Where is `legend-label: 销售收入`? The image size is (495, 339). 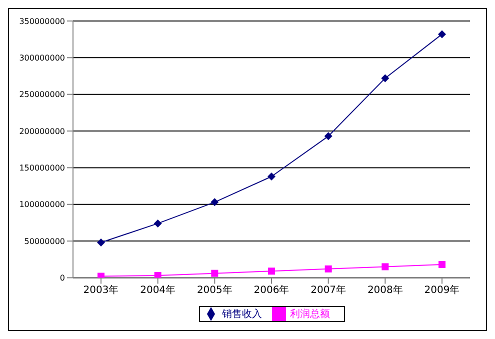
legend-label: 销售收入 is located at coordinates (242, 314).